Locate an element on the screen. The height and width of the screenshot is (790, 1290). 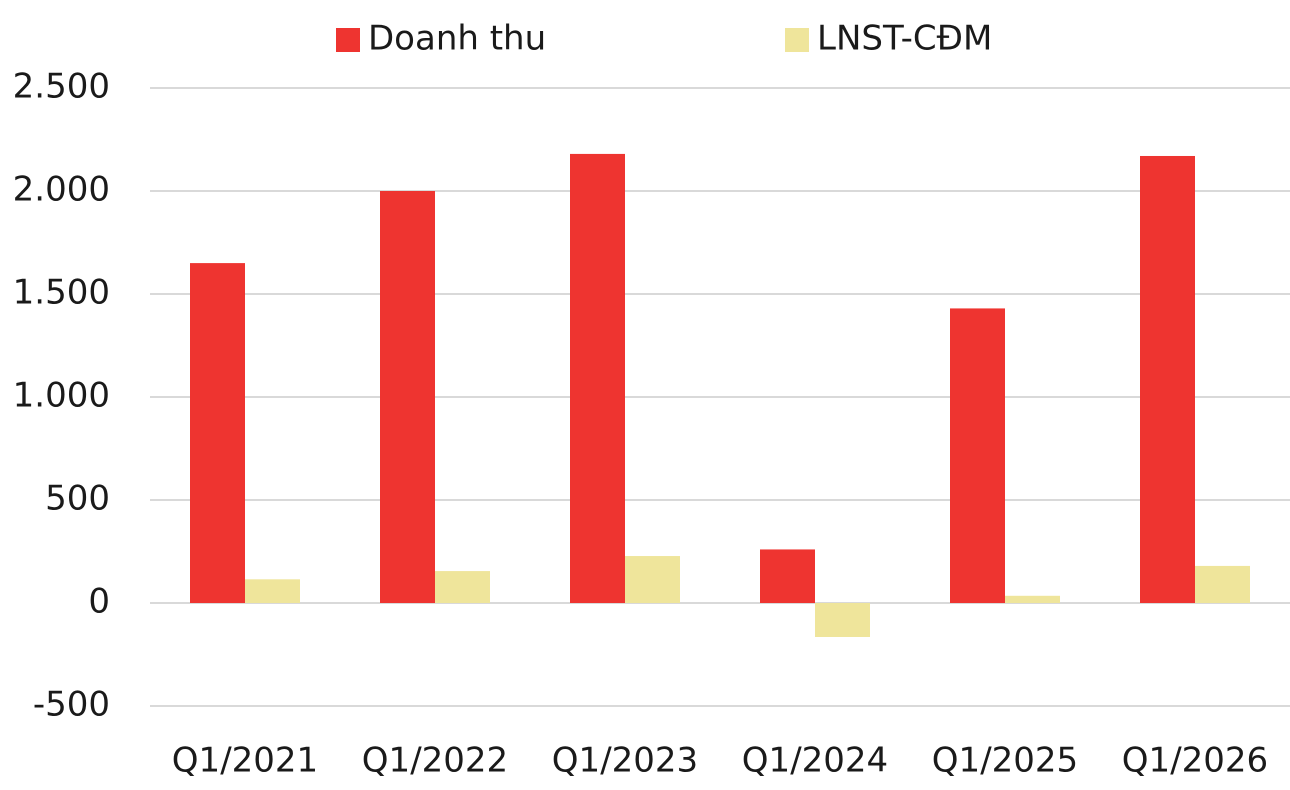
legend-label: Doanh thu is located at coordinates (457, 39).